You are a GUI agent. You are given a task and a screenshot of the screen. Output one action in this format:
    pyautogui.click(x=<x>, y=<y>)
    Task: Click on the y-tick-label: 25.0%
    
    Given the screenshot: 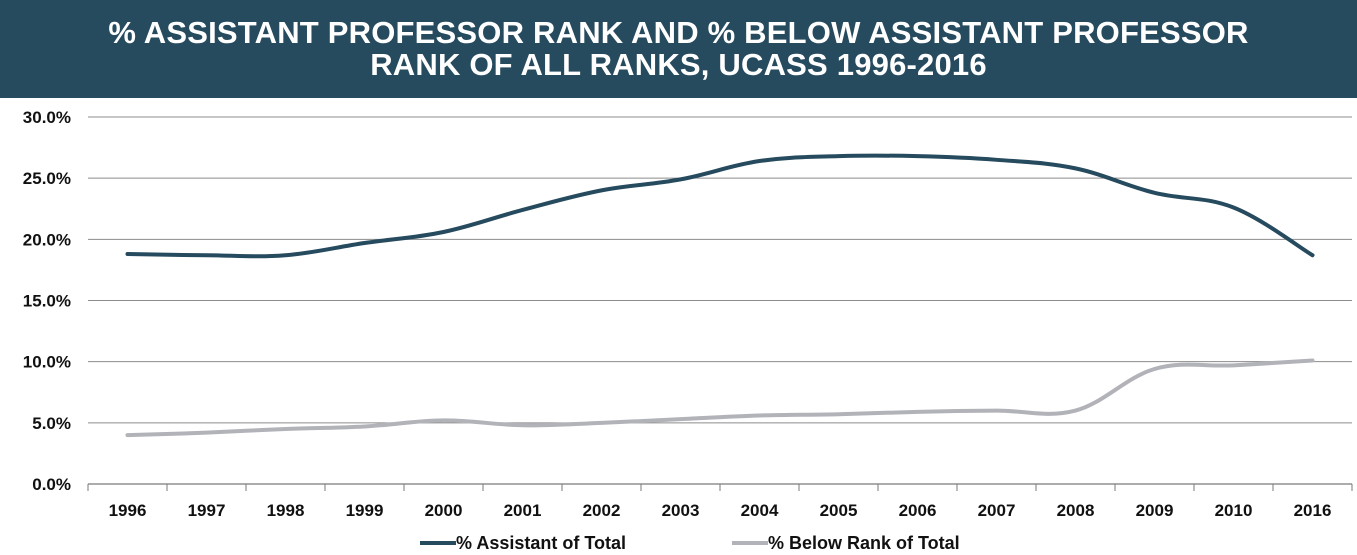 What is the action you would take?
    pyautogui.click(x=47, y=178)
    